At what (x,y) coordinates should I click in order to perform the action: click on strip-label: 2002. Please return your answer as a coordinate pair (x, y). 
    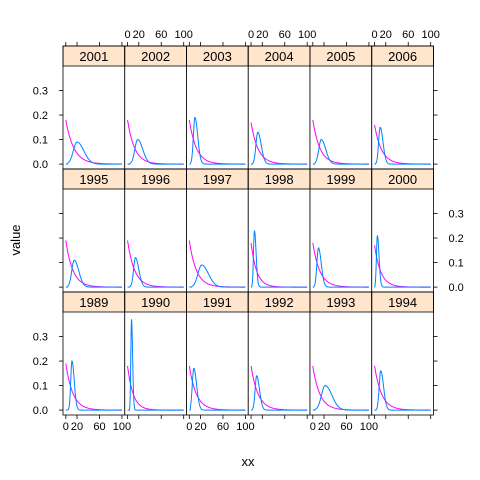
    Looking at the image, I should click on (155, 56).